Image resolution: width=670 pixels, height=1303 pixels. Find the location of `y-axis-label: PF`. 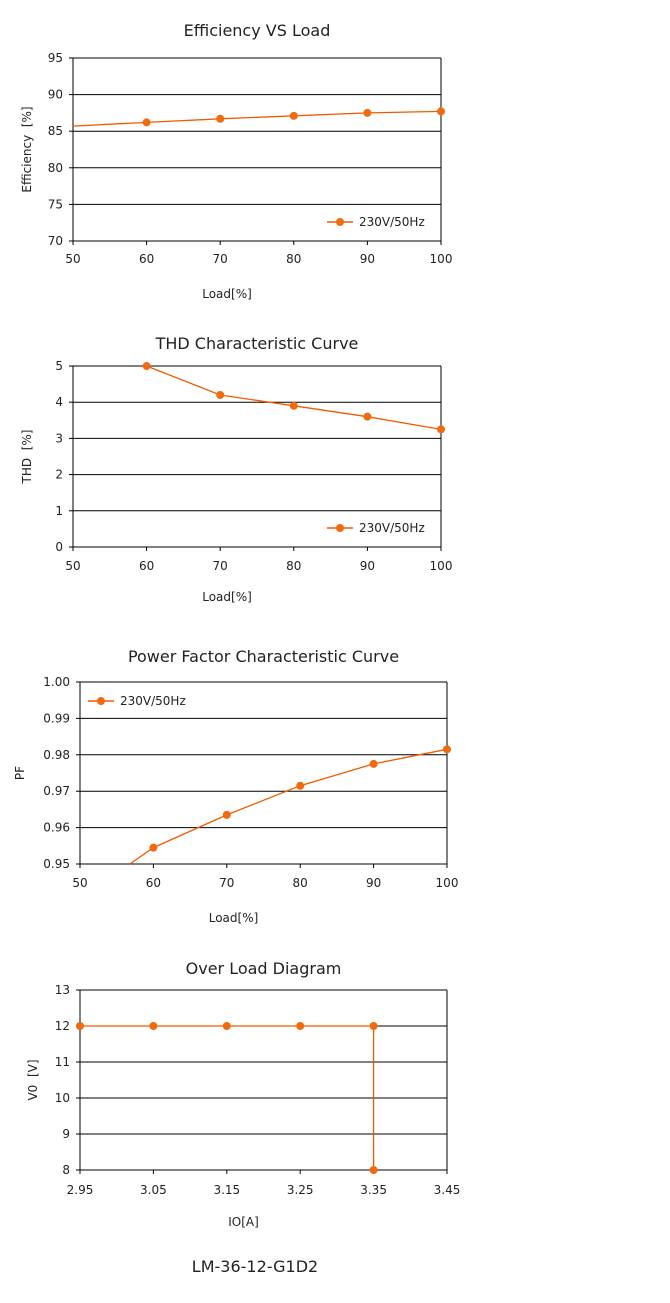

y-axis-label: PF is located at coordinates (20, 773).